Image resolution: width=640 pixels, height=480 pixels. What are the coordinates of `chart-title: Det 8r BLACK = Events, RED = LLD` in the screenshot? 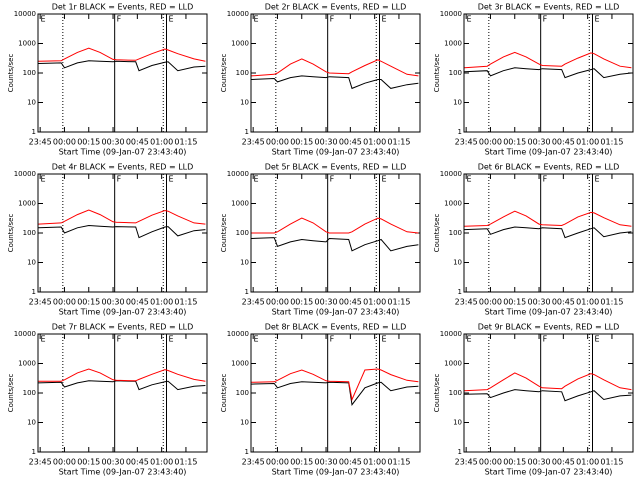 It's located at (336, 327).